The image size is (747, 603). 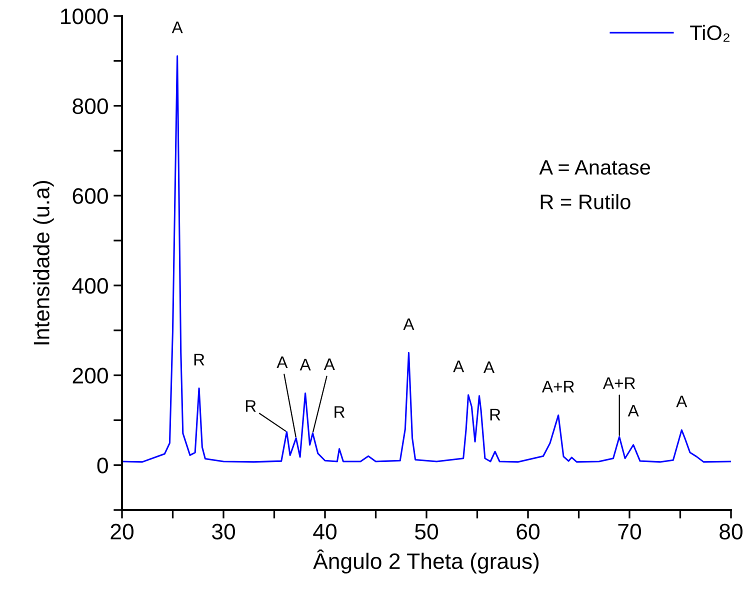 What do you see at coordinates (122, 532) in the screenshot?
I see `x-tick-label: 20` at bounding box center [122, 532].